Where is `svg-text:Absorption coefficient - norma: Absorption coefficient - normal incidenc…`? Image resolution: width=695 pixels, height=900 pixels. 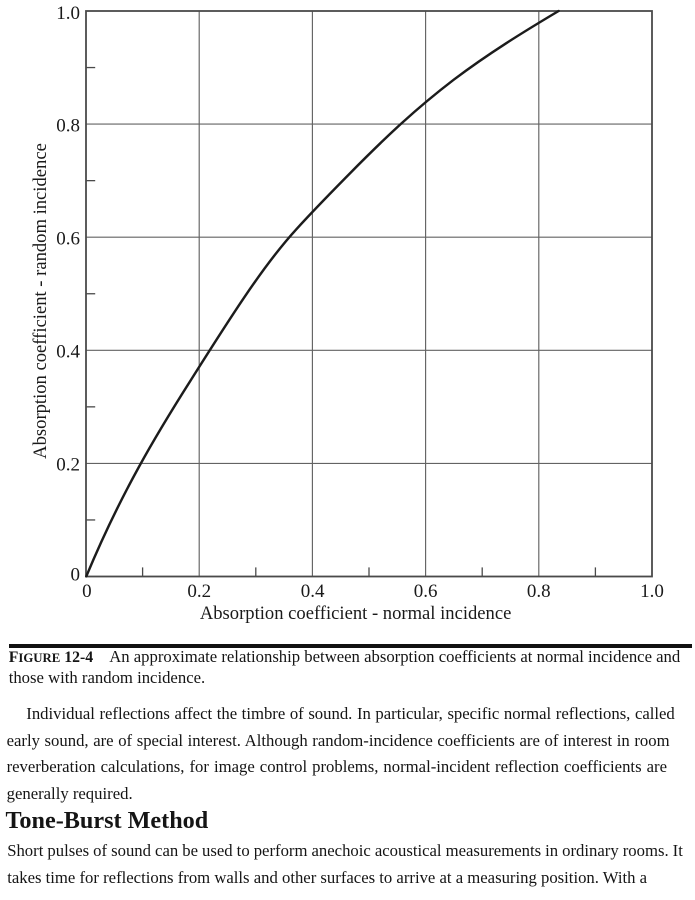
svg-text:Absorption coefficient - norma: Absorption coefficient - normal incidenc… is located at coordinates (356, 613).